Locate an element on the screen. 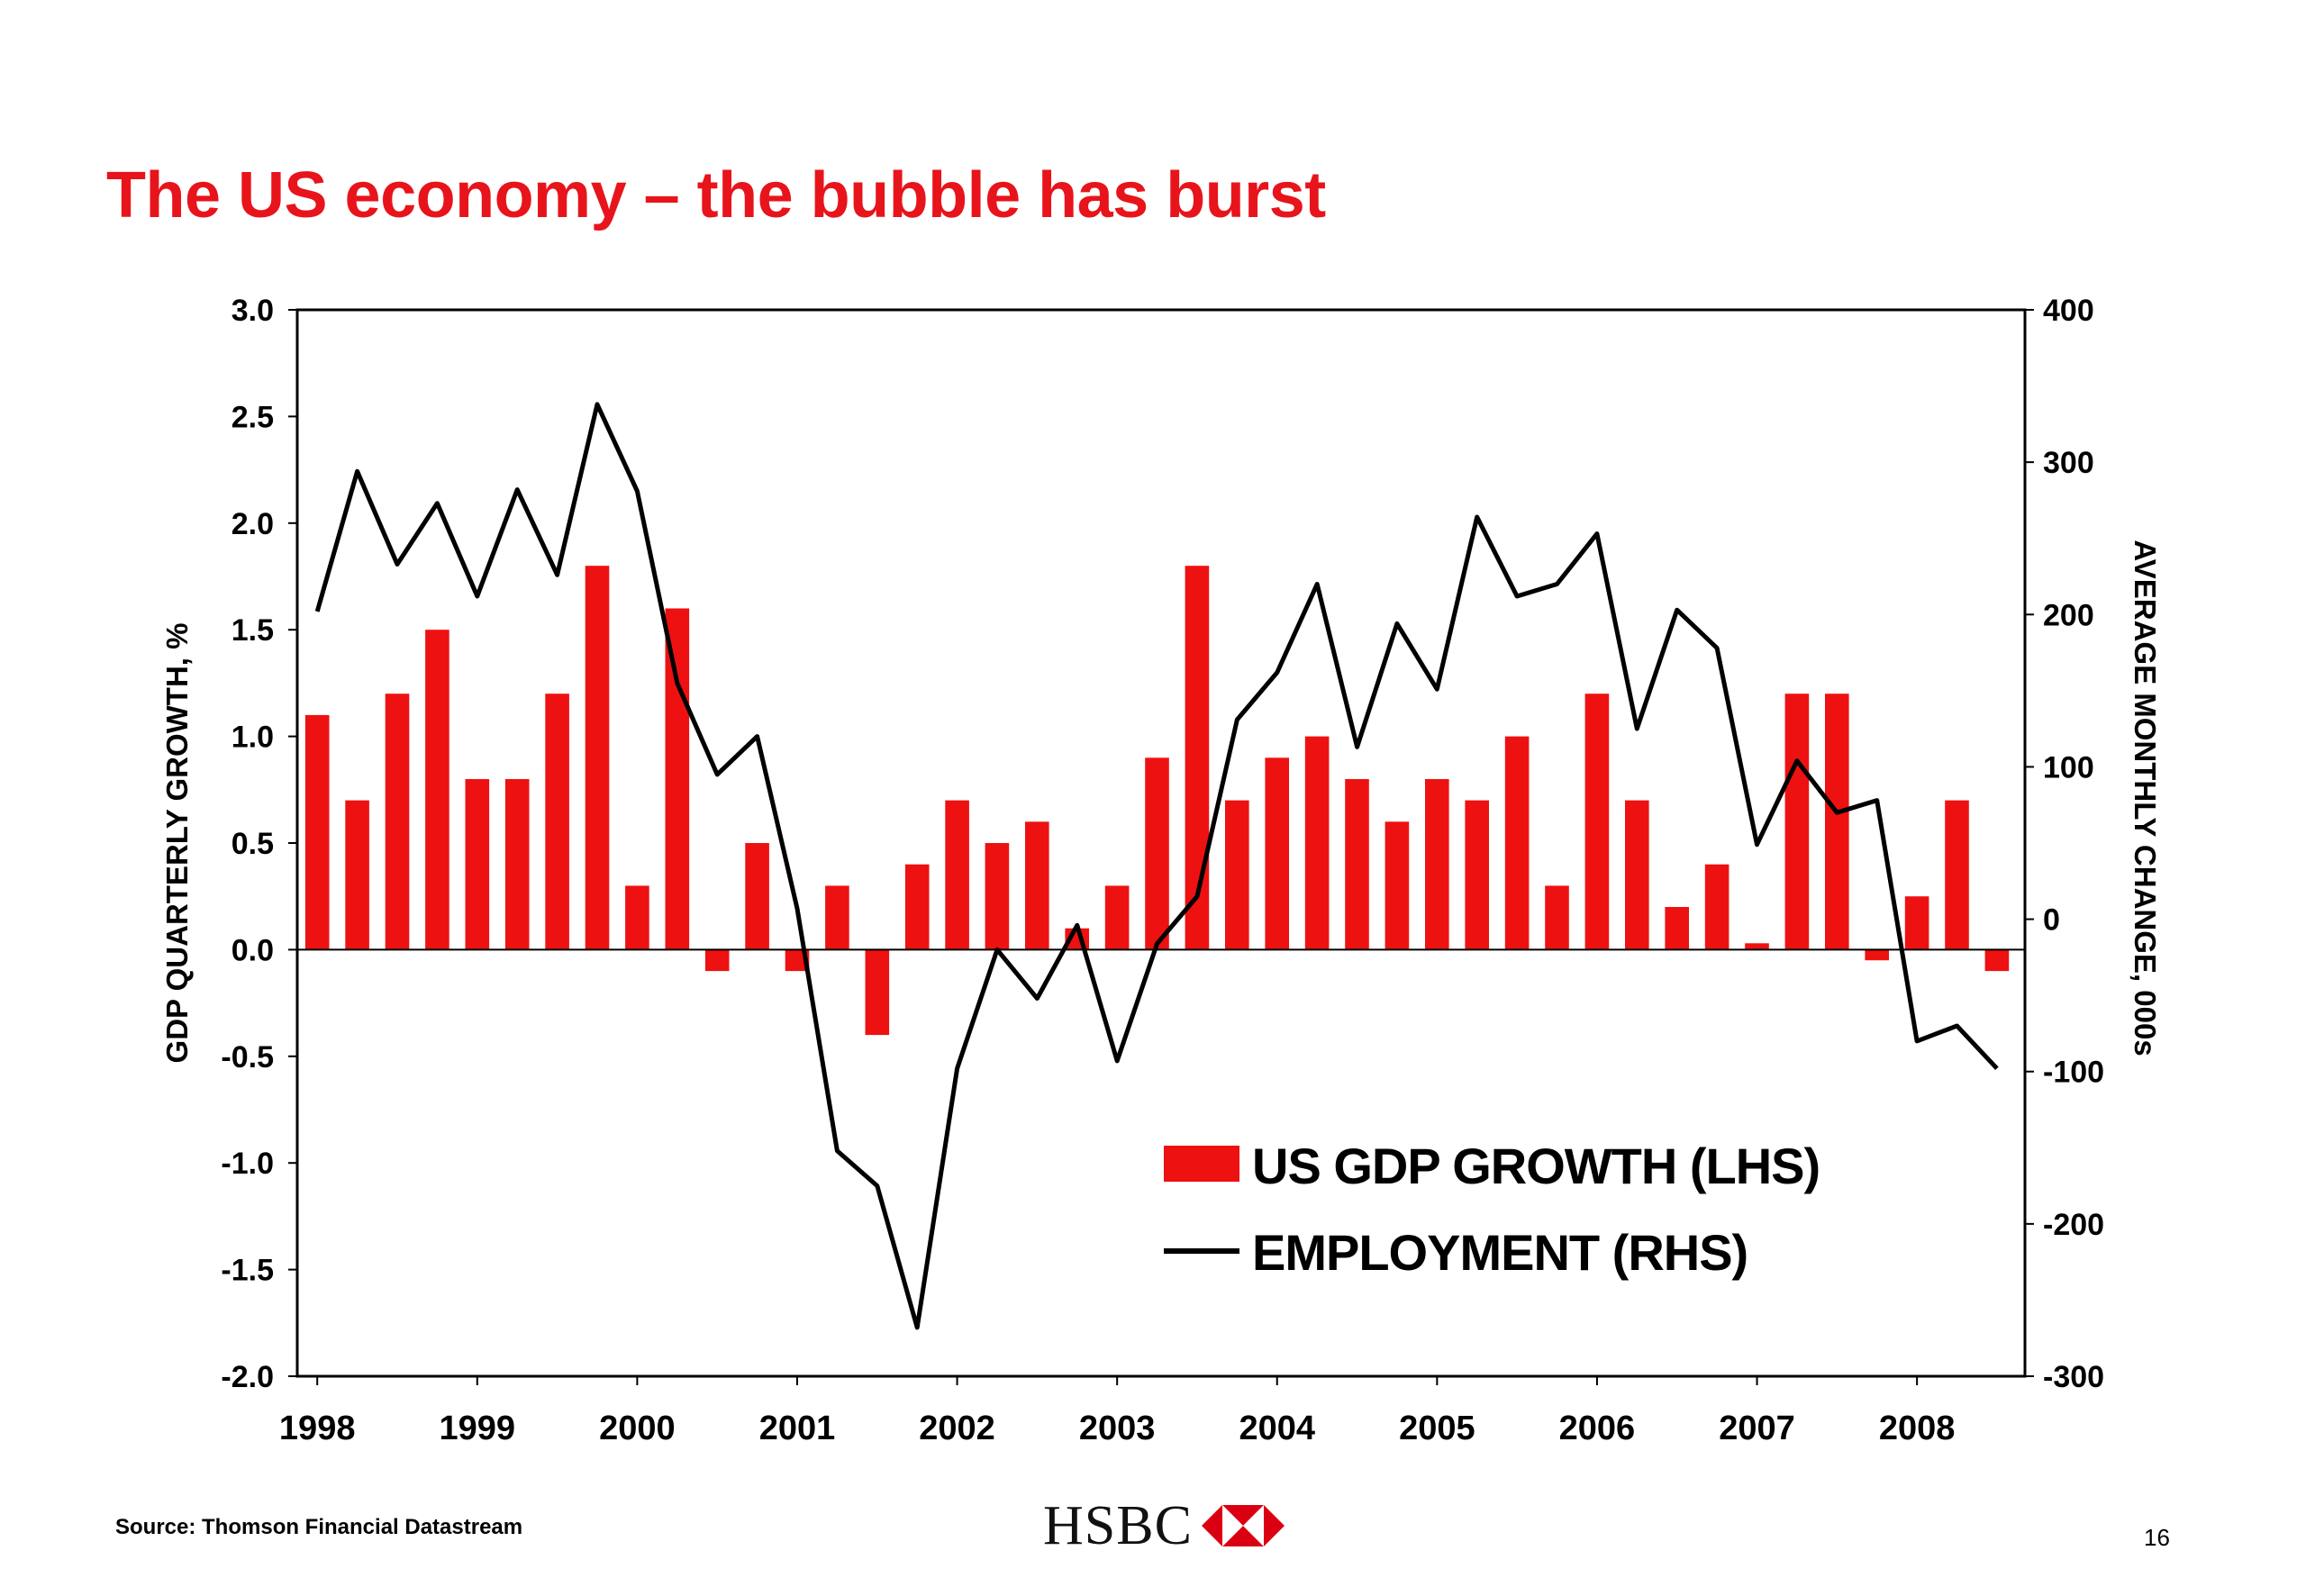 This screenshot has width=2306, height=1596. x-tick-label: 2000 is located at coordinates (637, 1428).